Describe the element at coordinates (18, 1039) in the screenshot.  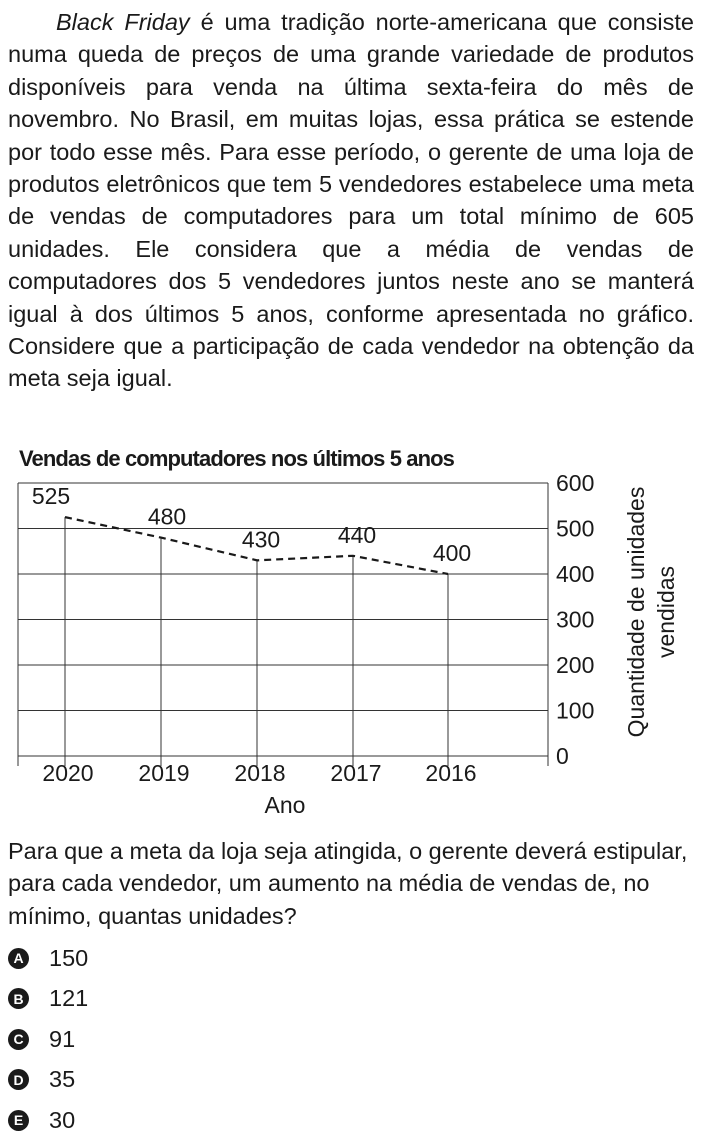
I see `option-c-letter-badge: C` at that location.